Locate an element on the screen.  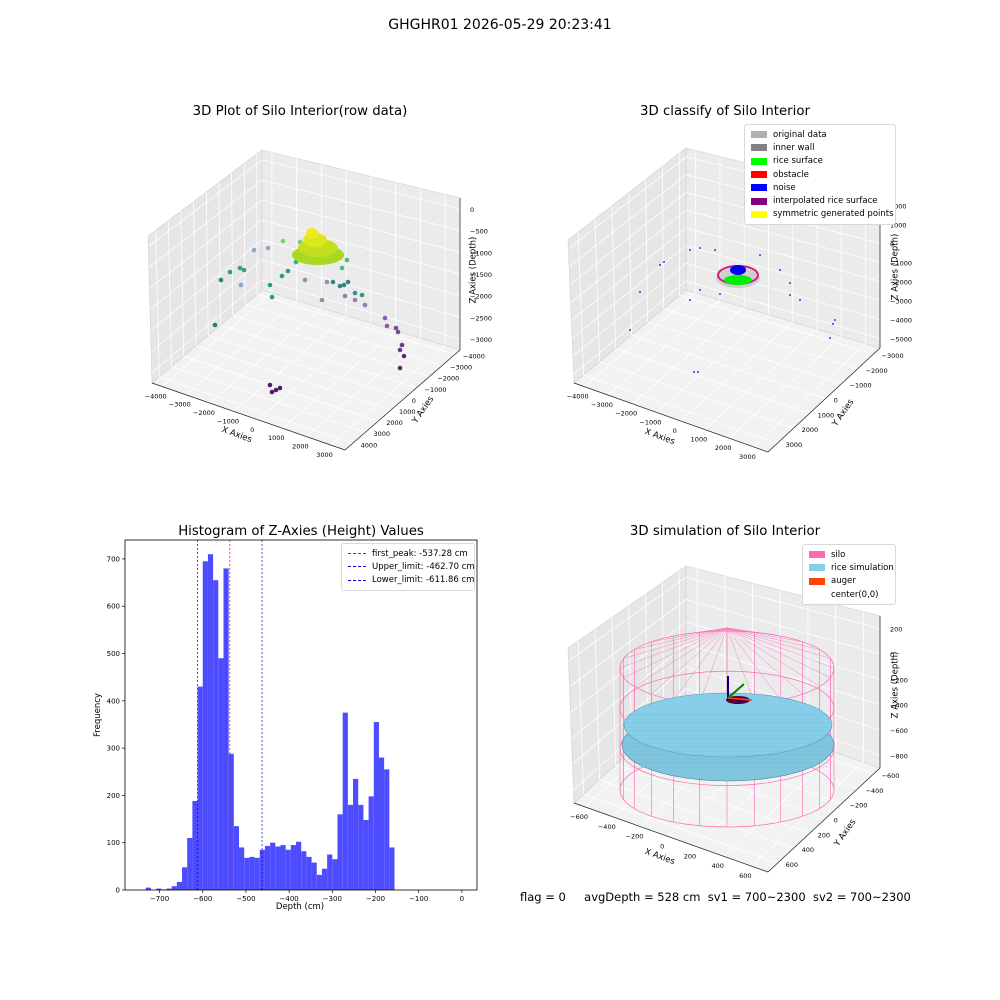
x-tick-label: −3000 is located at coordinates (602, 405).